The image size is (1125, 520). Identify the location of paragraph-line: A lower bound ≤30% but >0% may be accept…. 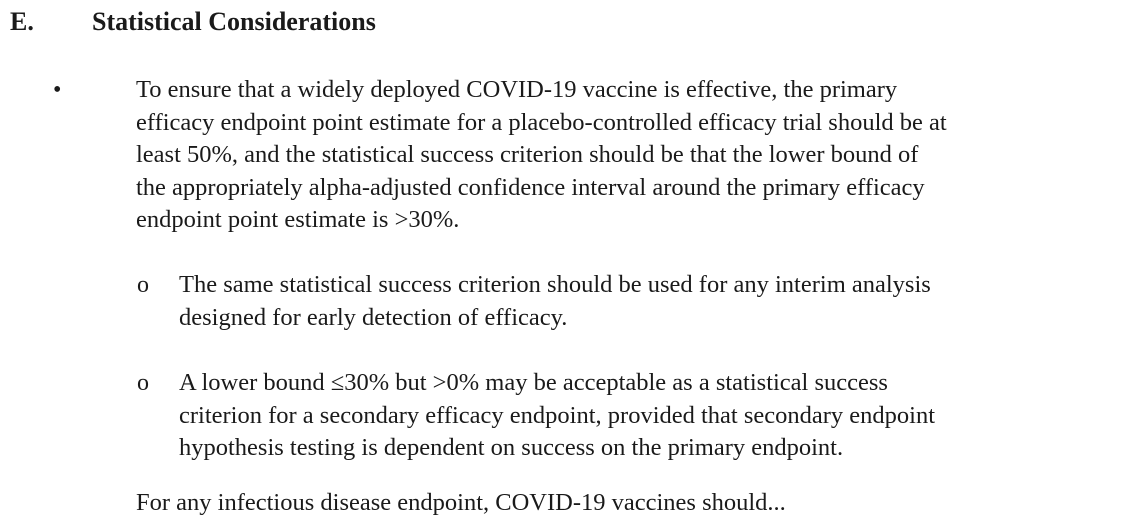
(533, 382).